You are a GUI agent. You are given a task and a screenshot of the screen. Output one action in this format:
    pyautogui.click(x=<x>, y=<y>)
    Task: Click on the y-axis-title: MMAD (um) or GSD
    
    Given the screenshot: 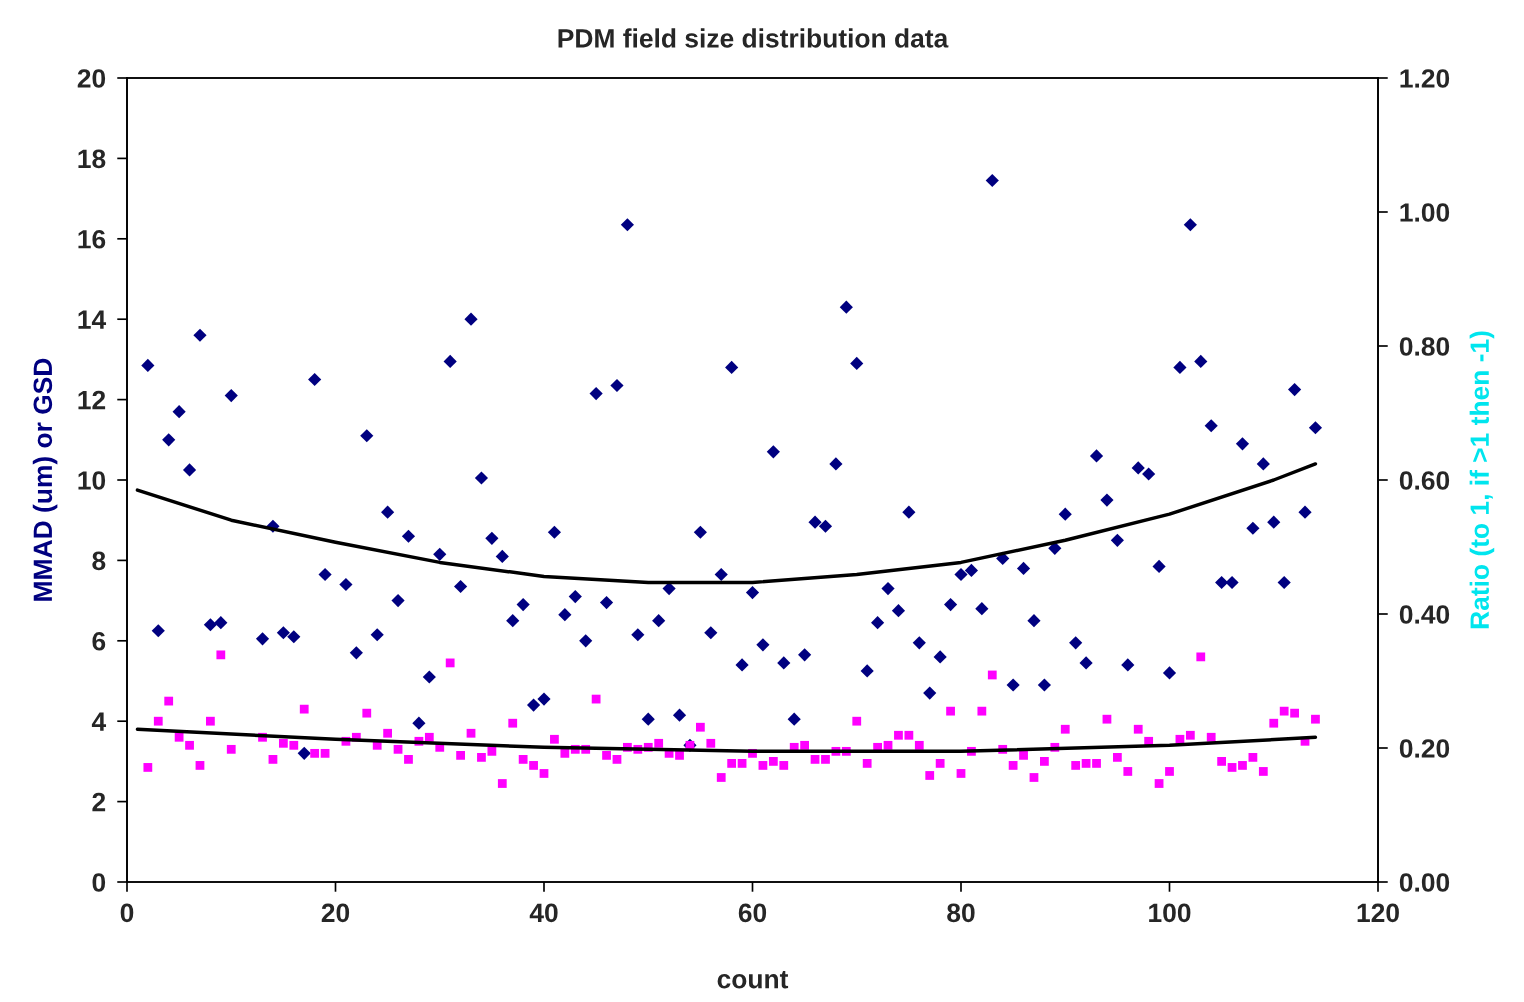 What is the action you would take?
    pyautogui.click(x=45, y=479)
    